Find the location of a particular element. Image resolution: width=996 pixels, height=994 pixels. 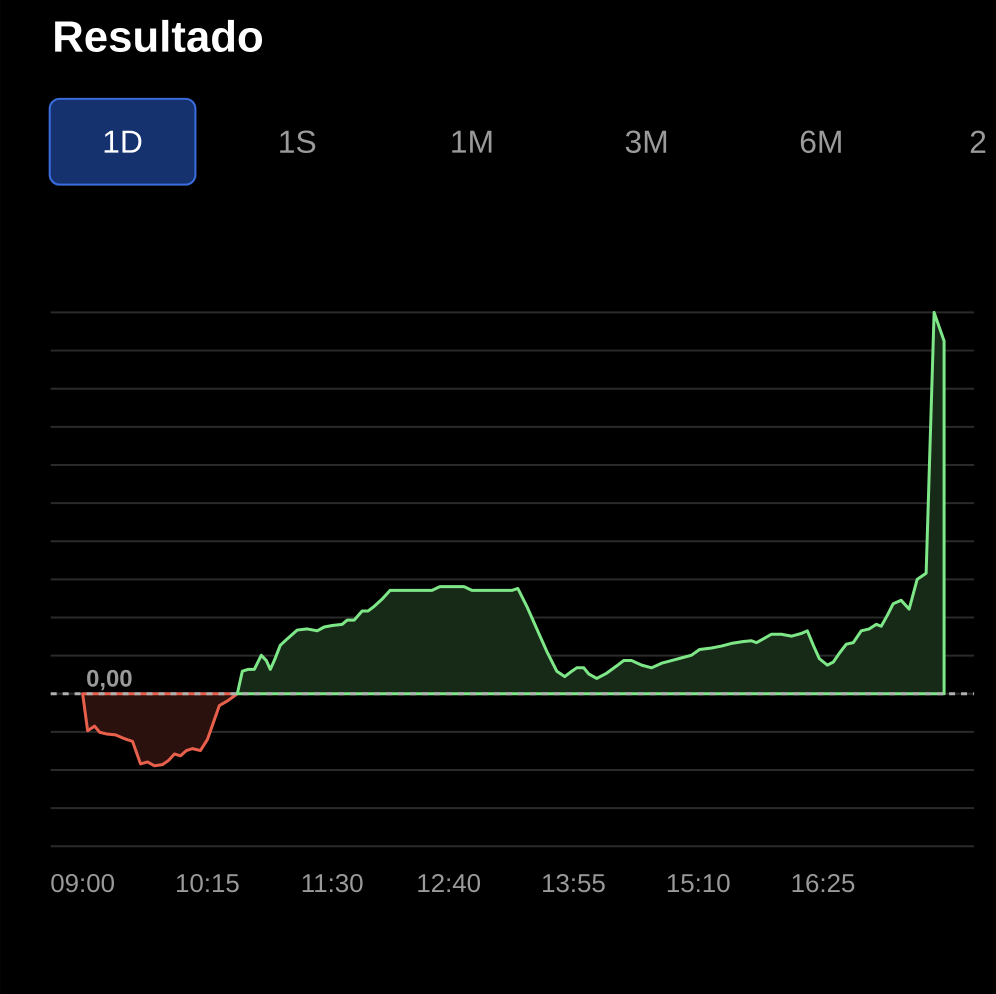

x-tick-label: 11:30 is located at coordinates (332, 883).